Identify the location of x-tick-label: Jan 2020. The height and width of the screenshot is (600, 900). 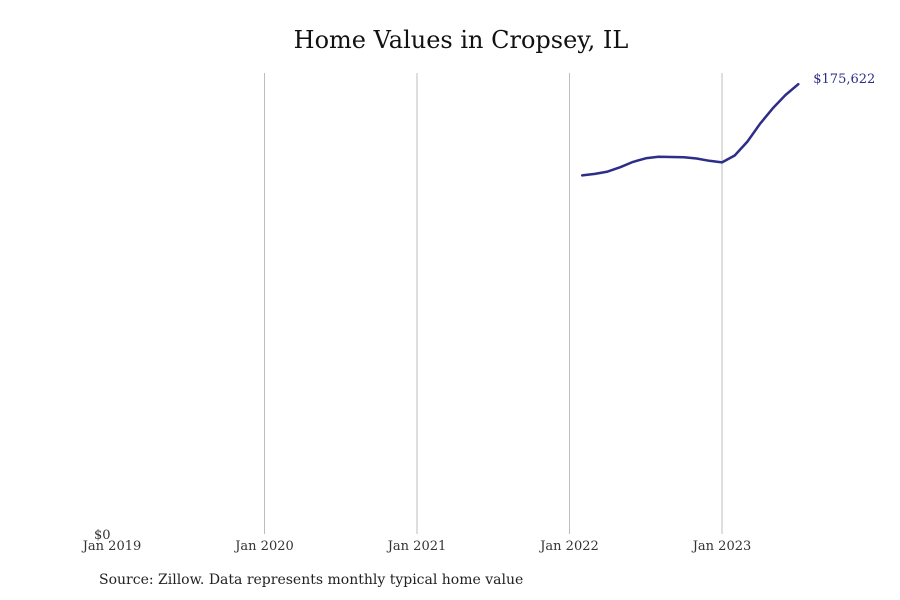
(263, 546).